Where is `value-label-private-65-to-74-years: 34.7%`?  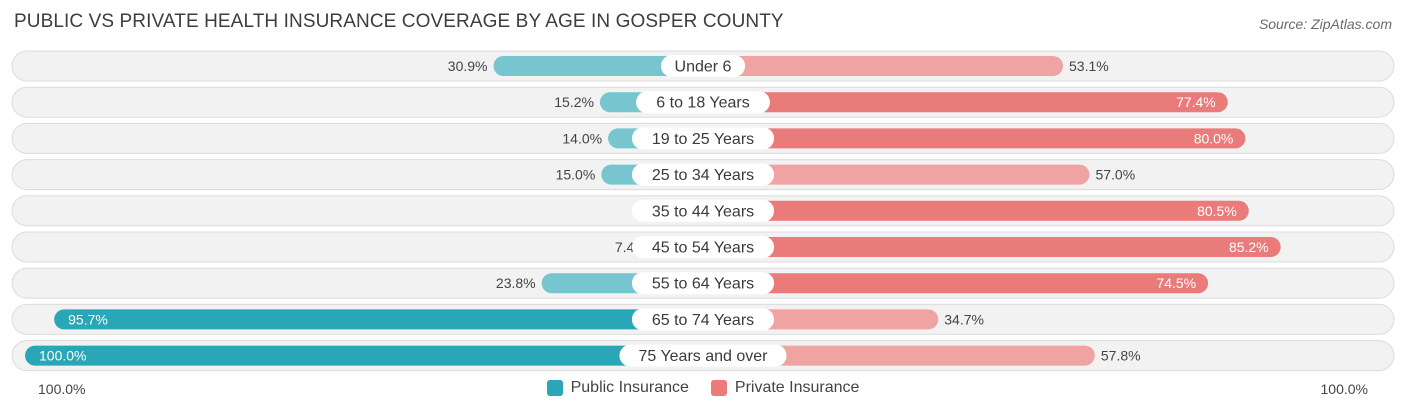
value-label-private-65-to-74-years: 34.7% is located at coordinates (964, 319).